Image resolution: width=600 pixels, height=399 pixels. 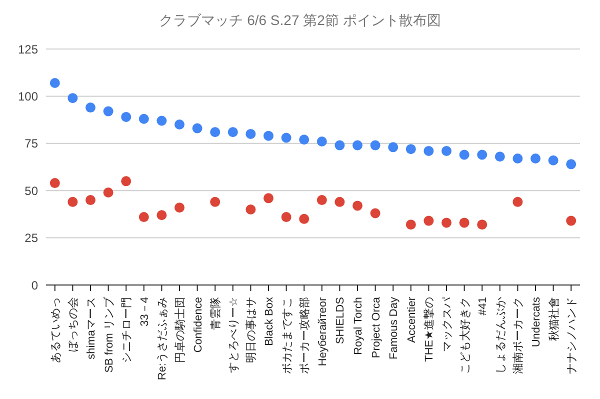 I want to click on x-tick-label: Confidence, so click(x=198, y=325).